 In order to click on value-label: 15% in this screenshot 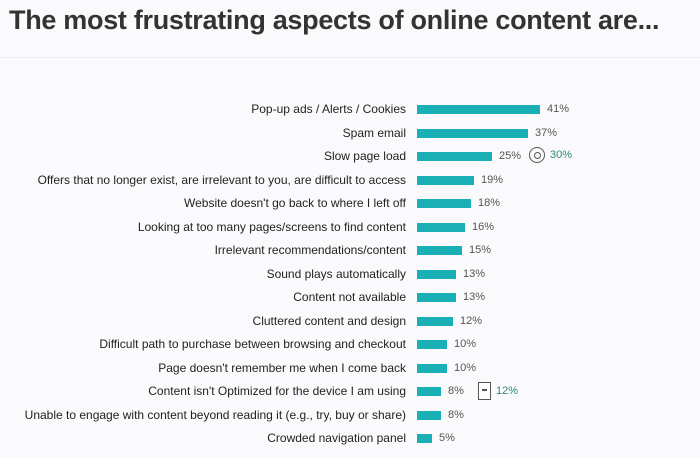, I will do `click(480, 250)`.